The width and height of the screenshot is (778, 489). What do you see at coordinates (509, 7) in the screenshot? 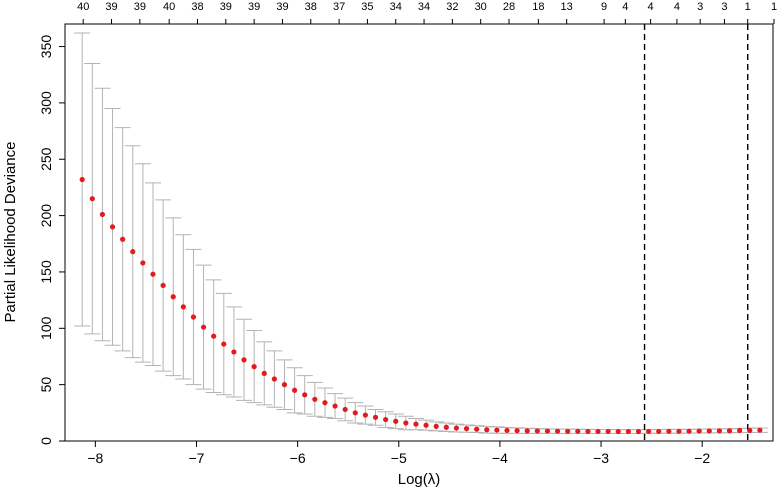
I see `top-tick-label: 28` at bounding box center [509, 7].